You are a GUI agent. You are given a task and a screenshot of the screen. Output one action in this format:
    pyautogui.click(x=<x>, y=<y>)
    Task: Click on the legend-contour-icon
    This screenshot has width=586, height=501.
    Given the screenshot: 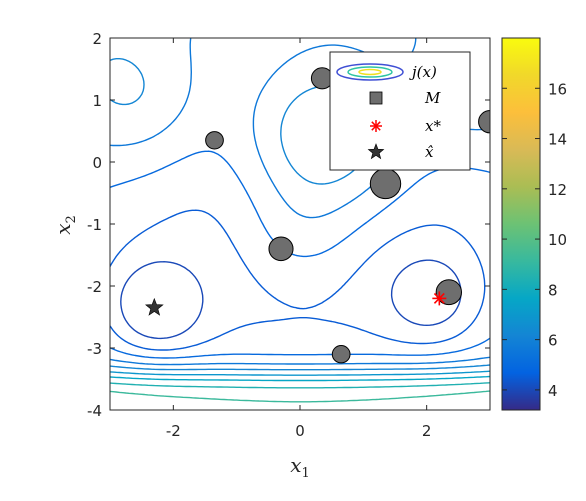 What is the action you would take?
    pyautogui.click(x=370, y=72)
    